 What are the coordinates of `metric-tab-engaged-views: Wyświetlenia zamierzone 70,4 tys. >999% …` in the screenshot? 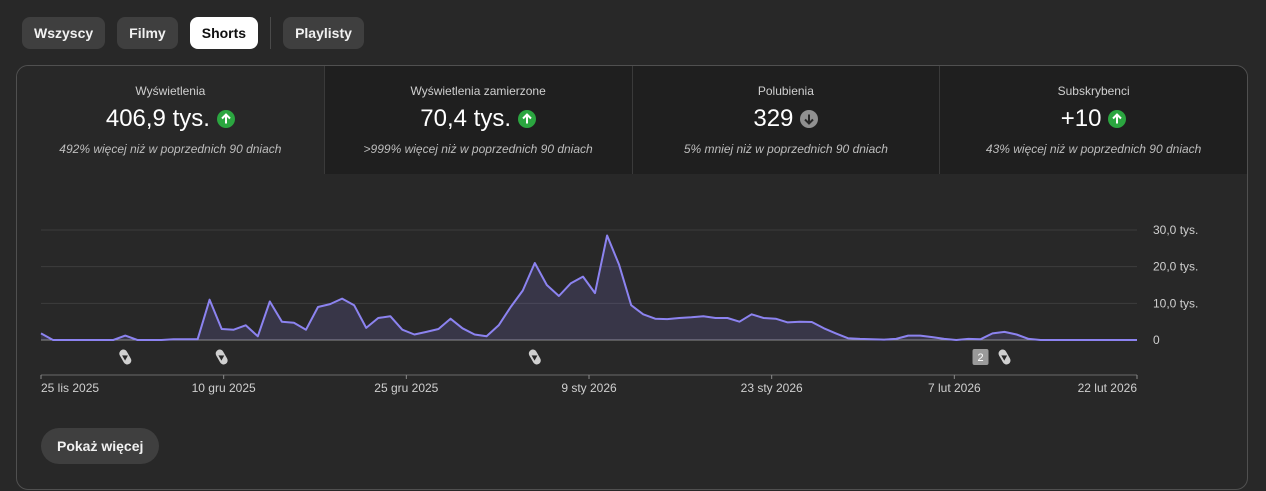 It's located at (478, 120).